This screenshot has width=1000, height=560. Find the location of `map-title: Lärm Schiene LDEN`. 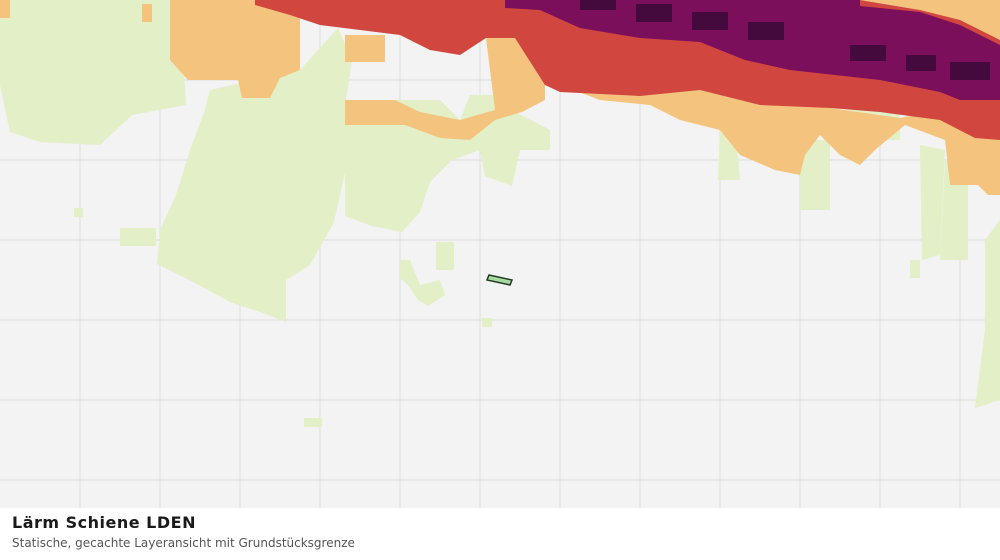

map-title: Lärm Schiene LDEN is located at coordinates (104, 522).